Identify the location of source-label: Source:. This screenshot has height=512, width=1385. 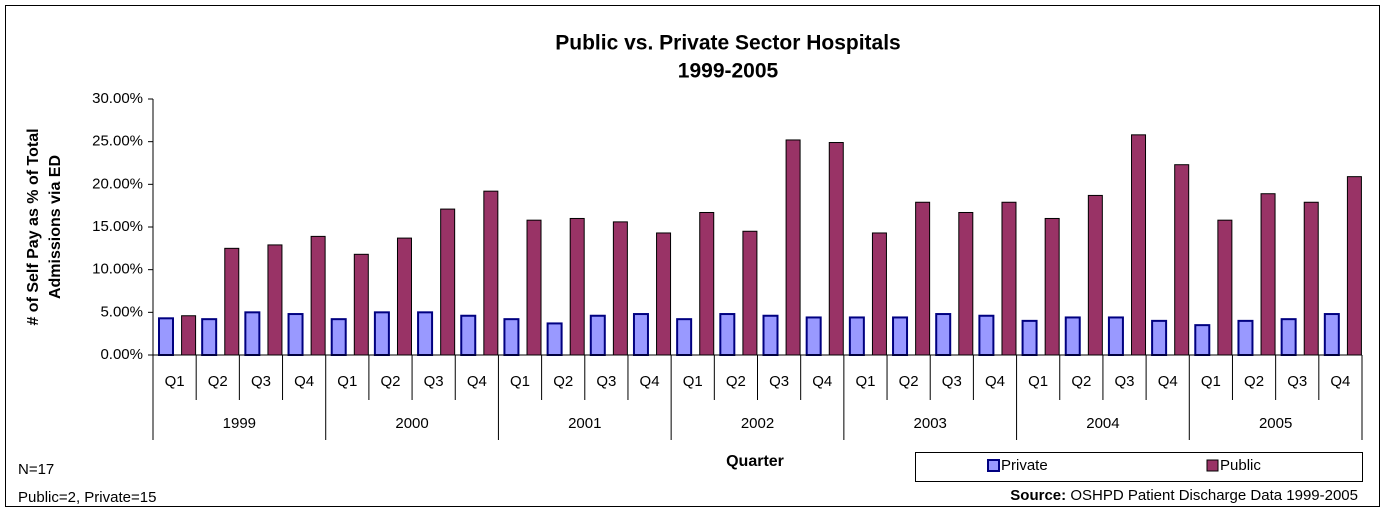
(1038, 495).